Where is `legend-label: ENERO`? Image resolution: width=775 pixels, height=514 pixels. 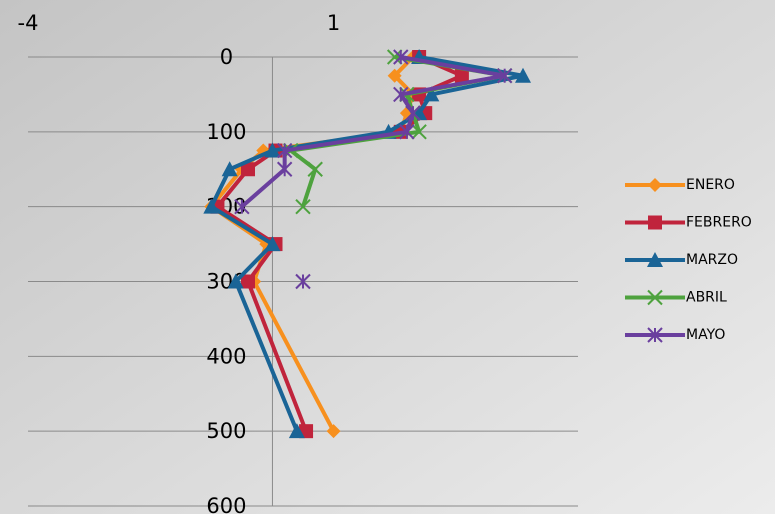 legend-label: ENERO is located at coordinates (710, 185).